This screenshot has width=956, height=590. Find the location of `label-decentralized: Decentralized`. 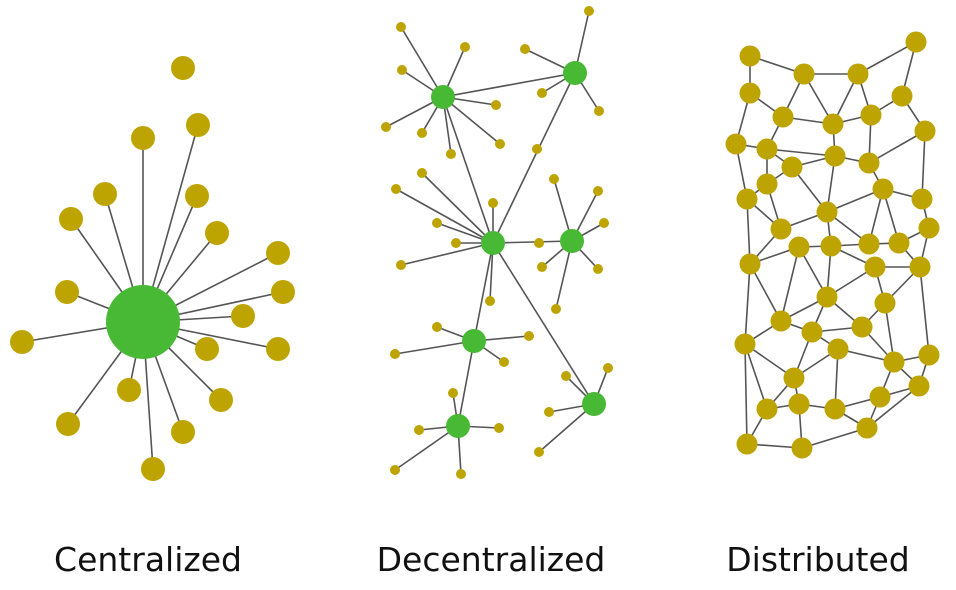

label-decentralized: Decentralized is located at coordinates (491, 559).